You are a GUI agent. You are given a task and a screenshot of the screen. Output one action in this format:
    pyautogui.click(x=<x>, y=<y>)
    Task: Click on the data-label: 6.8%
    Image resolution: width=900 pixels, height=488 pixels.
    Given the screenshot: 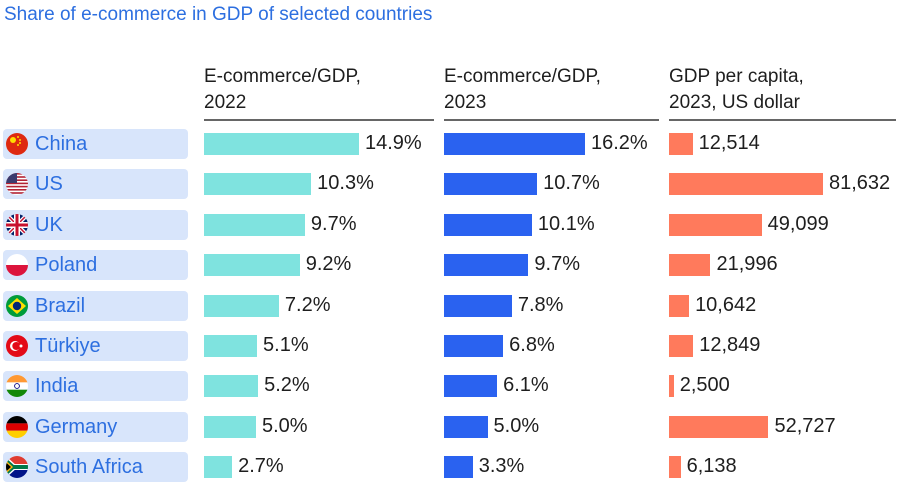 What is the action you would take?
    pyautogui.click(x=532, y=345)
    